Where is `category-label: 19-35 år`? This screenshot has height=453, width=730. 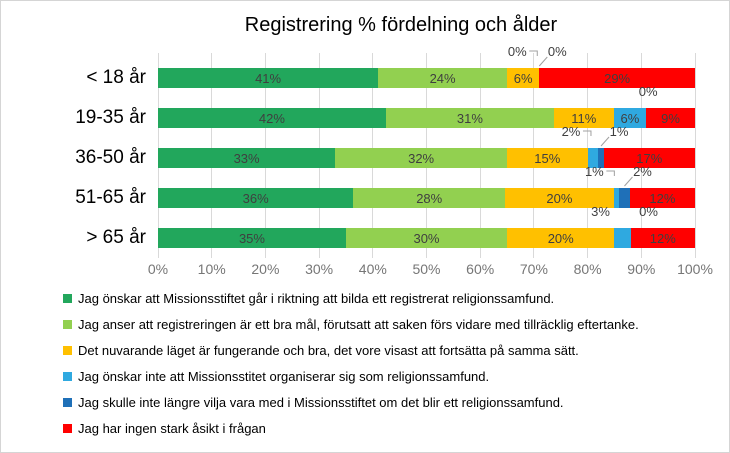
category-label: 19-35 år is located at coordinates (110, 117).